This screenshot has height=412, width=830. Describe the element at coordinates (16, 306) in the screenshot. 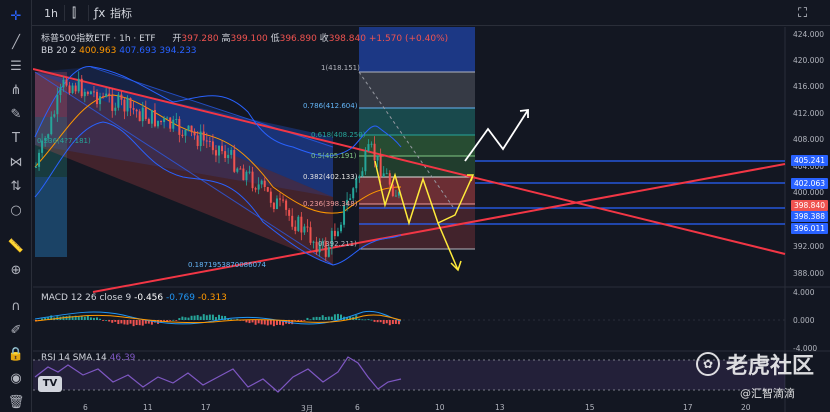

I see `magnet-icon: ∩` at that location.